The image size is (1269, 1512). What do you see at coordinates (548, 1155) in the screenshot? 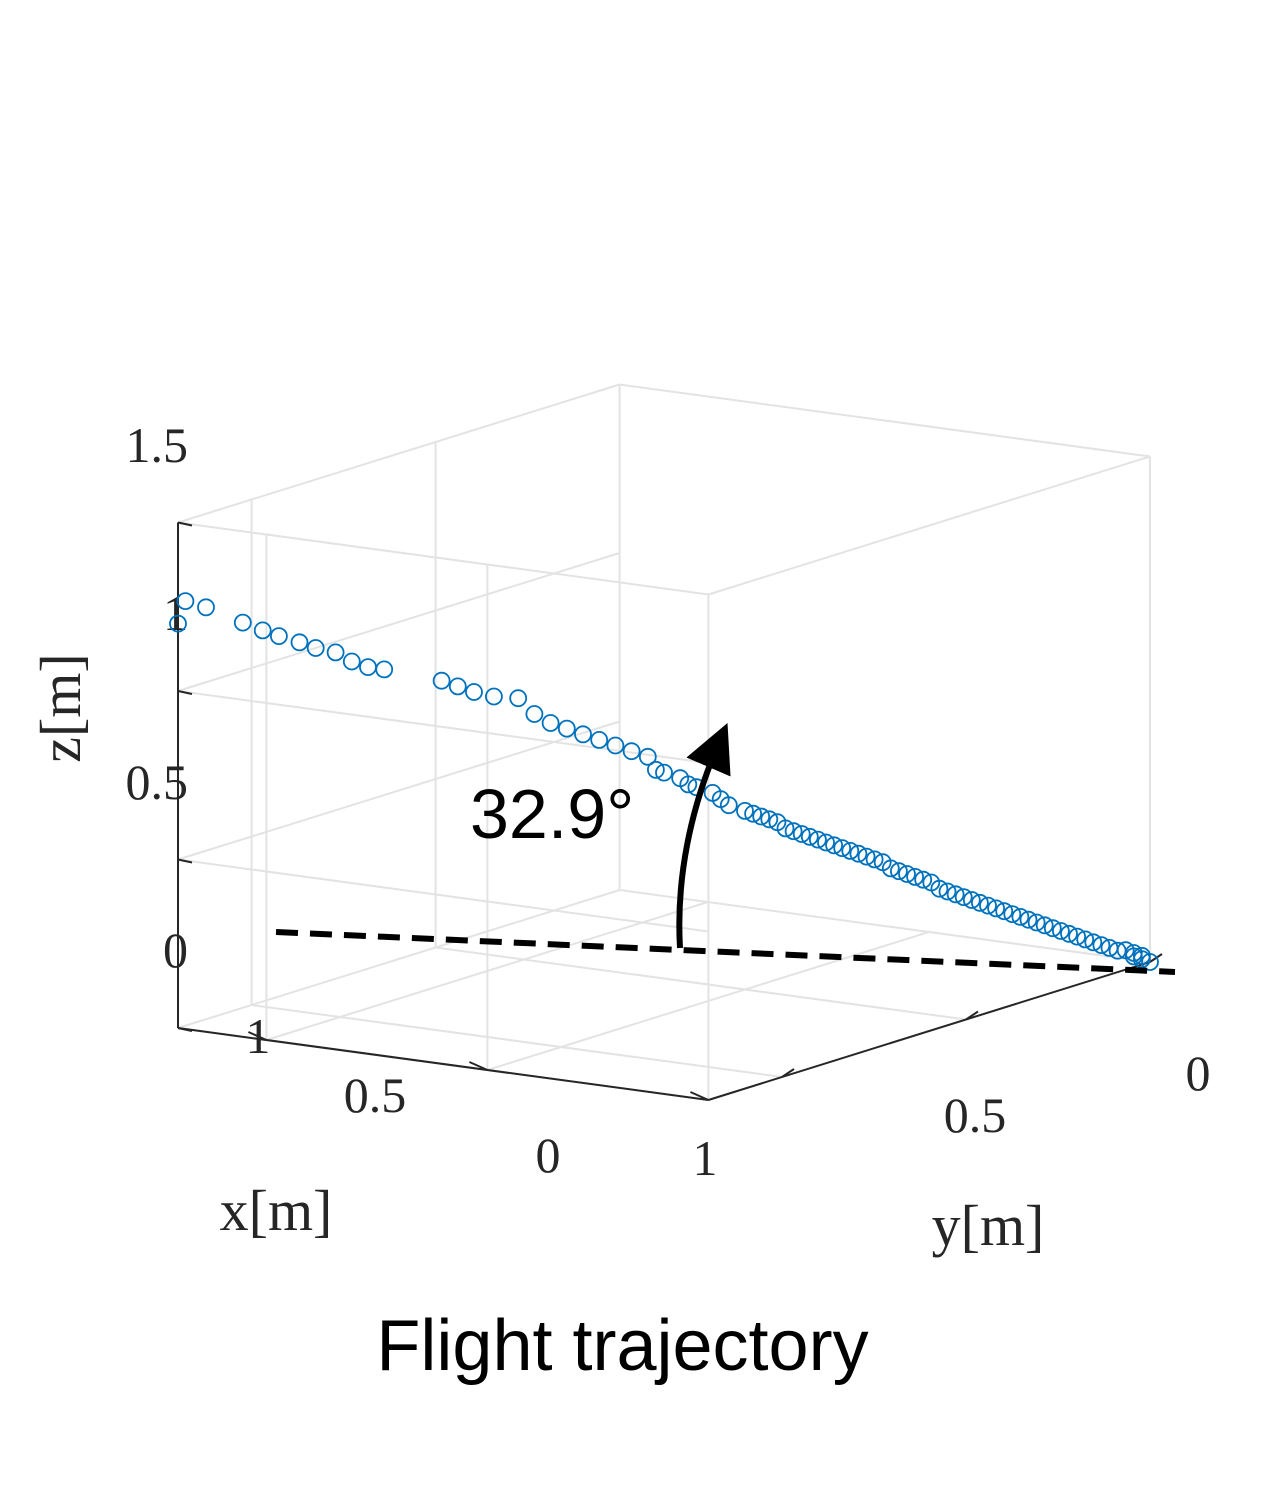
I see `x-tick-label: 0` at bounding box center [548, 1155].